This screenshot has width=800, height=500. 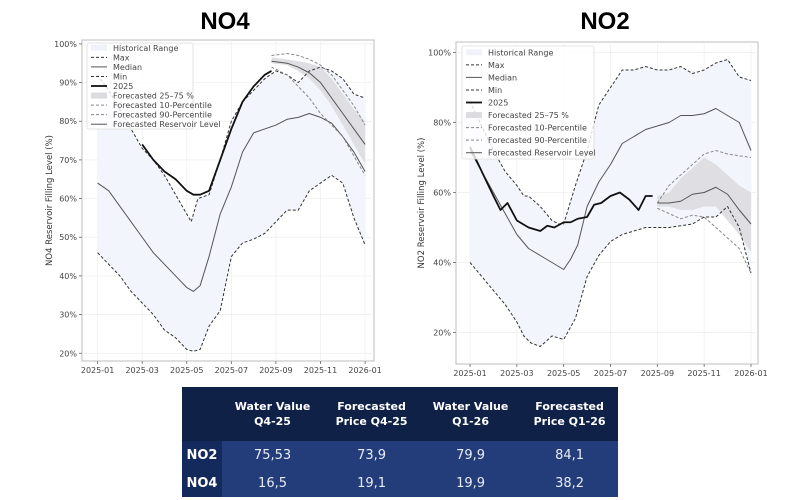 I want to click on table-row: NO2 75,53 73,9 79,9 84,1, so click(x=400, y=455).